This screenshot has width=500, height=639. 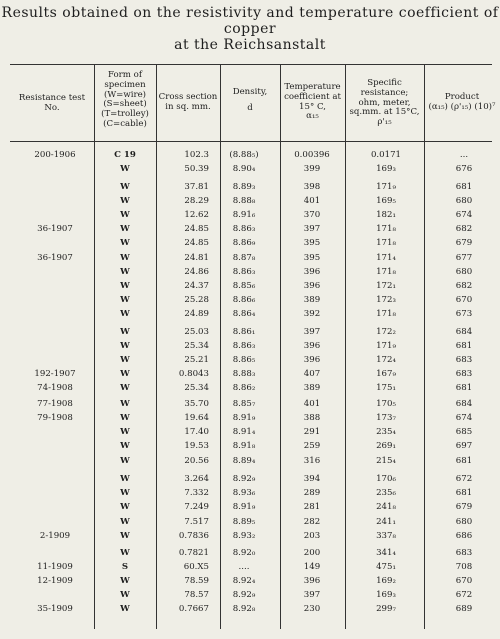 What do you see at coordinates (464, 229) in the screenshot?
I see `cell-prod: 682` at bounding box center [464, 229].